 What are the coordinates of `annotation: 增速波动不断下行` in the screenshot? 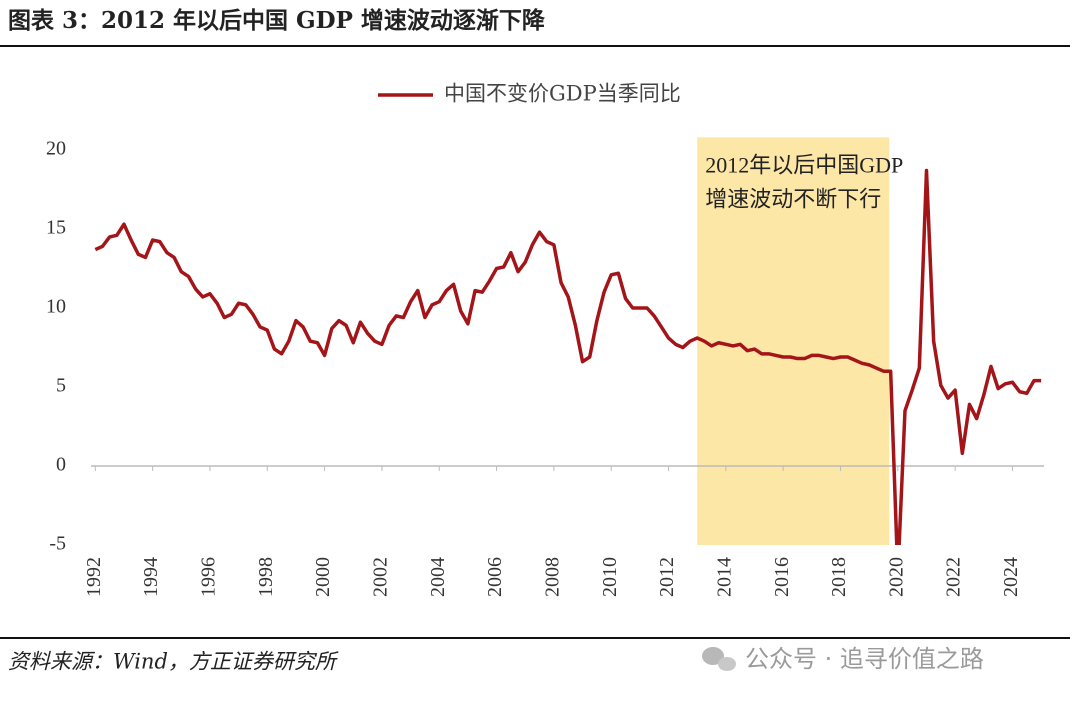 It's located at (793, 198).